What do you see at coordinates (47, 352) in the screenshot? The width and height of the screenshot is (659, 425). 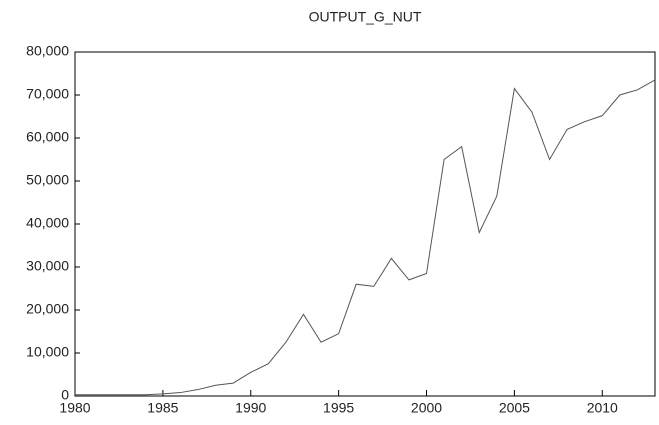 I see `y-tick-label: 10,000` at bounding box center [47, 352].